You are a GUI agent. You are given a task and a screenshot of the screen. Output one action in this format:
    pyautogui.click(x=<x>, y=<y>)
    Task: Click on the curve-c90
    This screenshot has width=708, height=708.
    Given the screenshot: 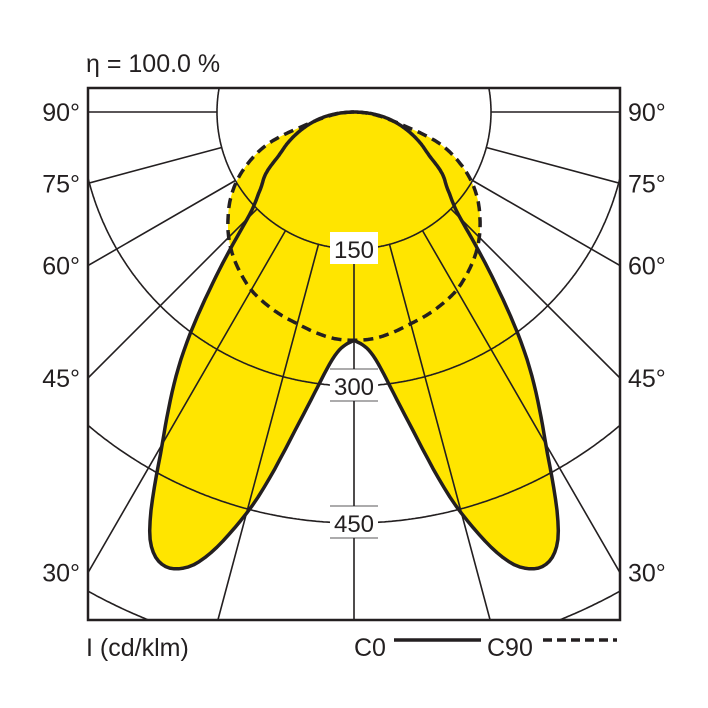 What is the action you would take?
    pyautogui.click(x=354, y=226)
    